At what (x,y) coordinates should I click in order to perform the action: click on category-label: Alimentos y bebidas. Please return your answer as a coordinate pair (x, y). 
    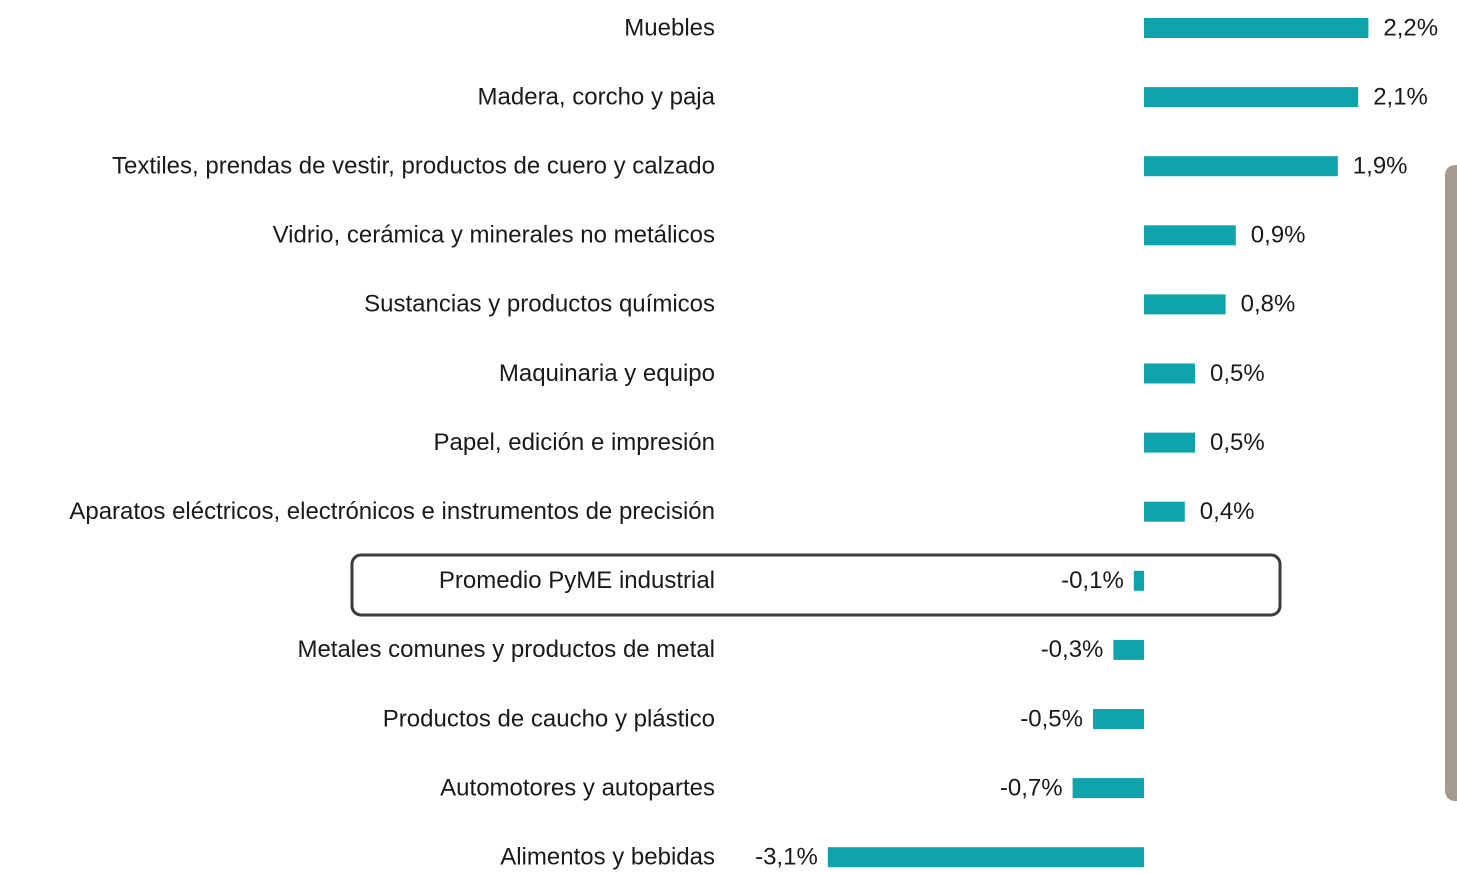
    Looking at the image, I should click on (607, 857).